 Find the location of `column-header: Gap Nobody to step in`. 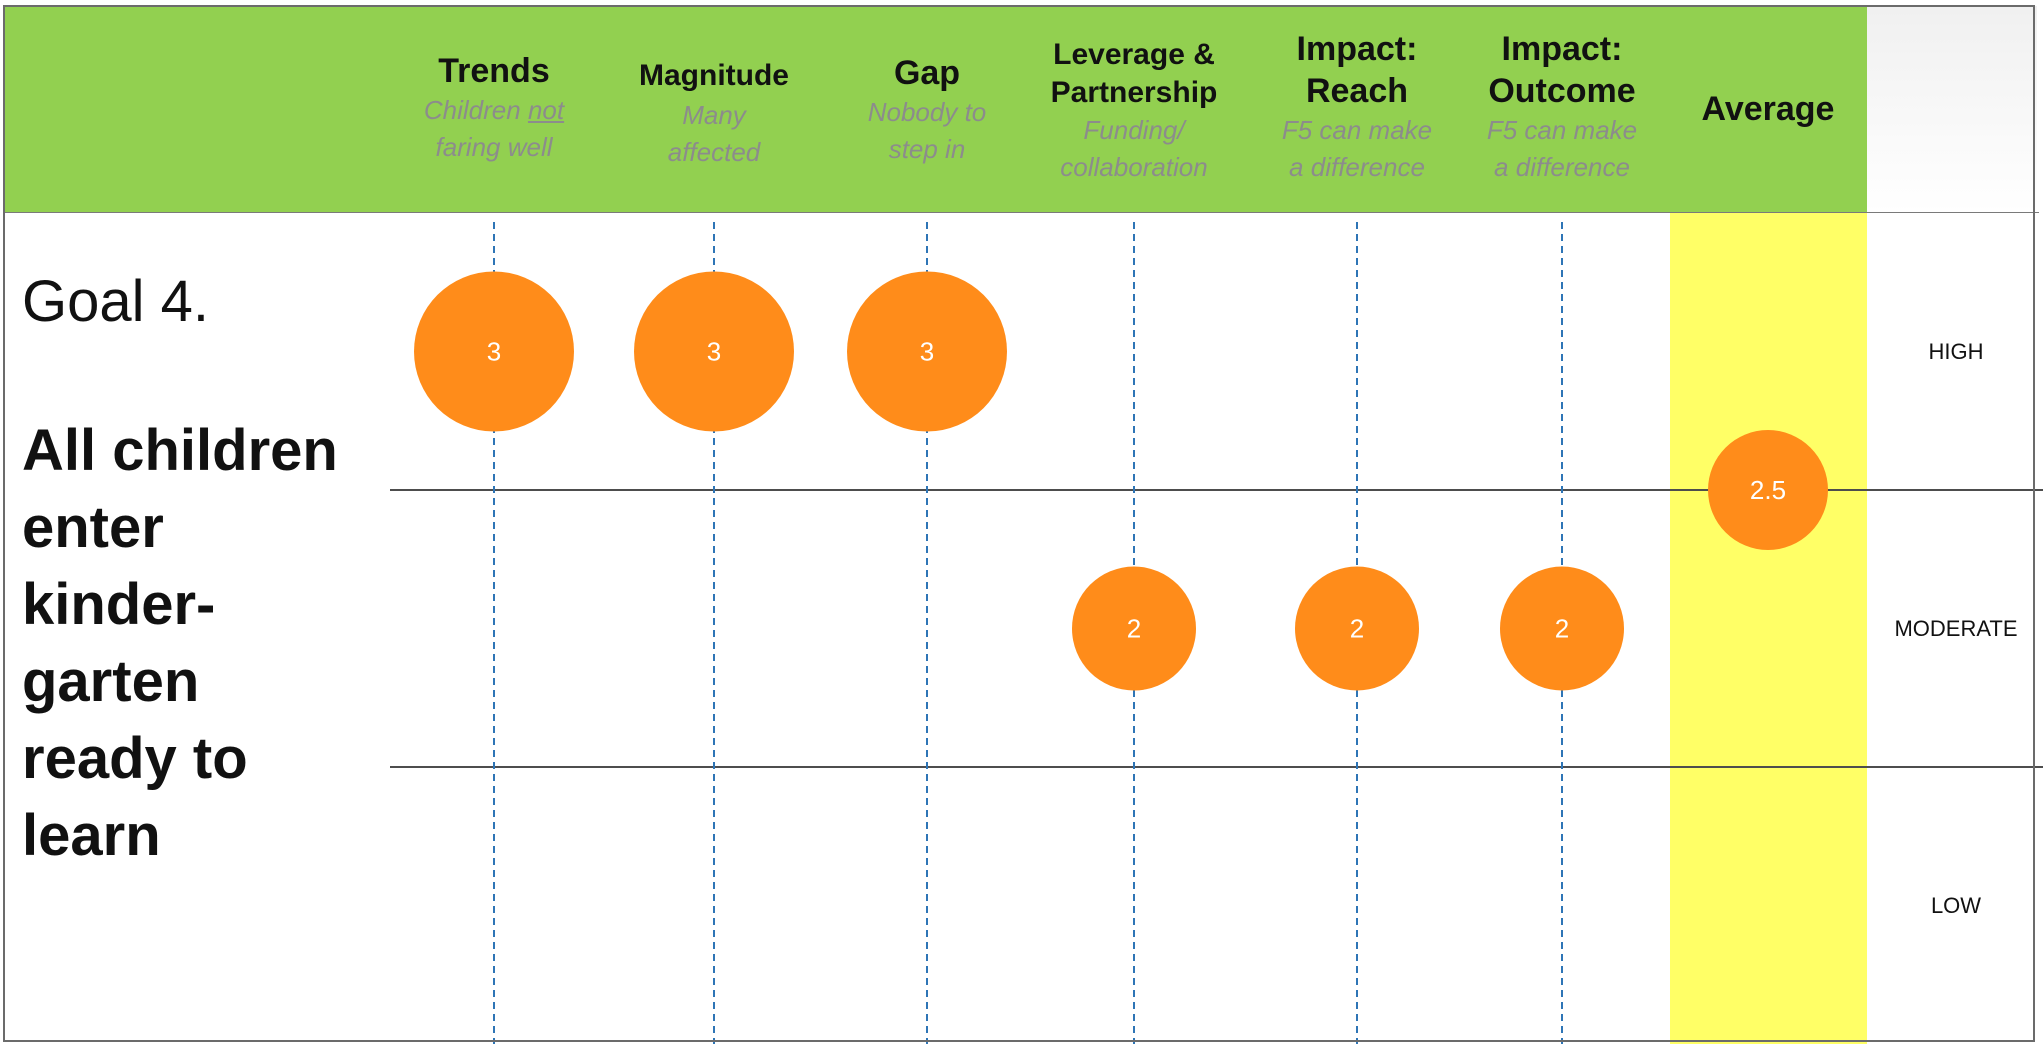

column-header: Gap Nobody to step in is located at coordinates (927, 110).